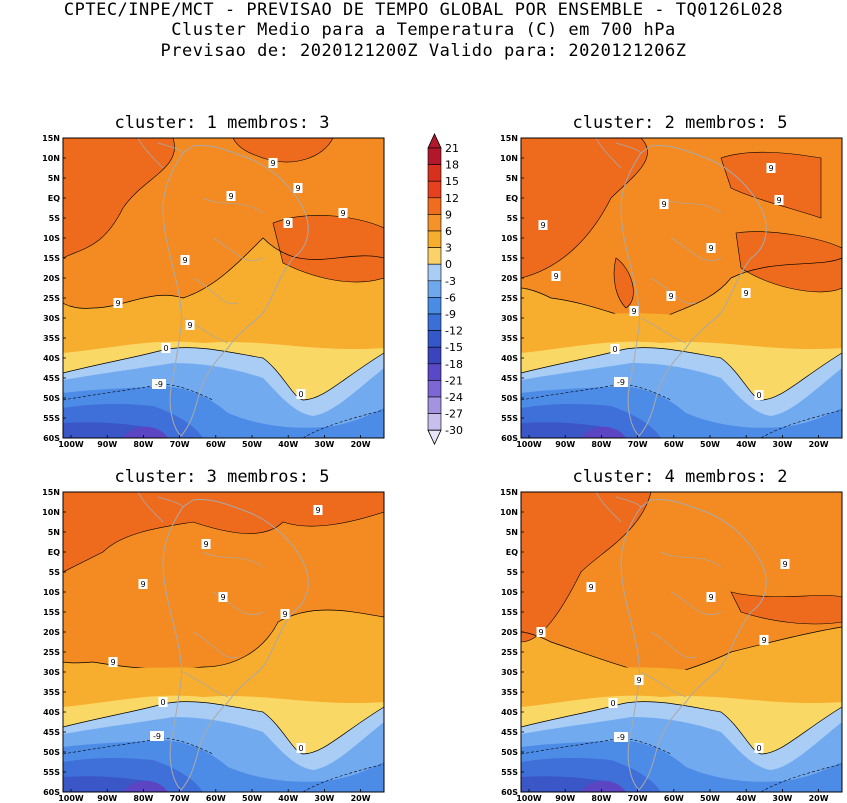  I want to click on lat-tick-label: 30S, so click(509, 672).